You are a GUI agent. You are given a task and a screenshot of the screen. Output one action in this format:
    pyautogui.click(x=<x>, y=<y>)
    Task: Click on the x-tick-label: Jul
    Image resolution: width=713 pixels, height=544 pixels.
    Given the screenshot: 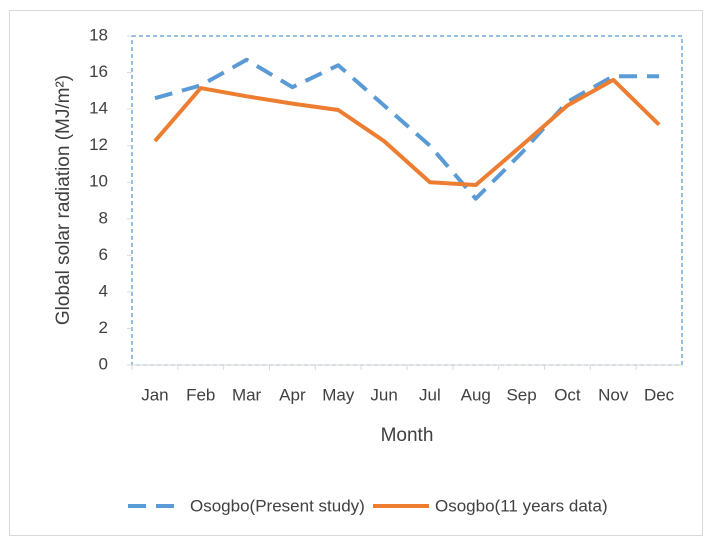 What is the action you would take?
    pyautogui.click(x=430, y=394)
    